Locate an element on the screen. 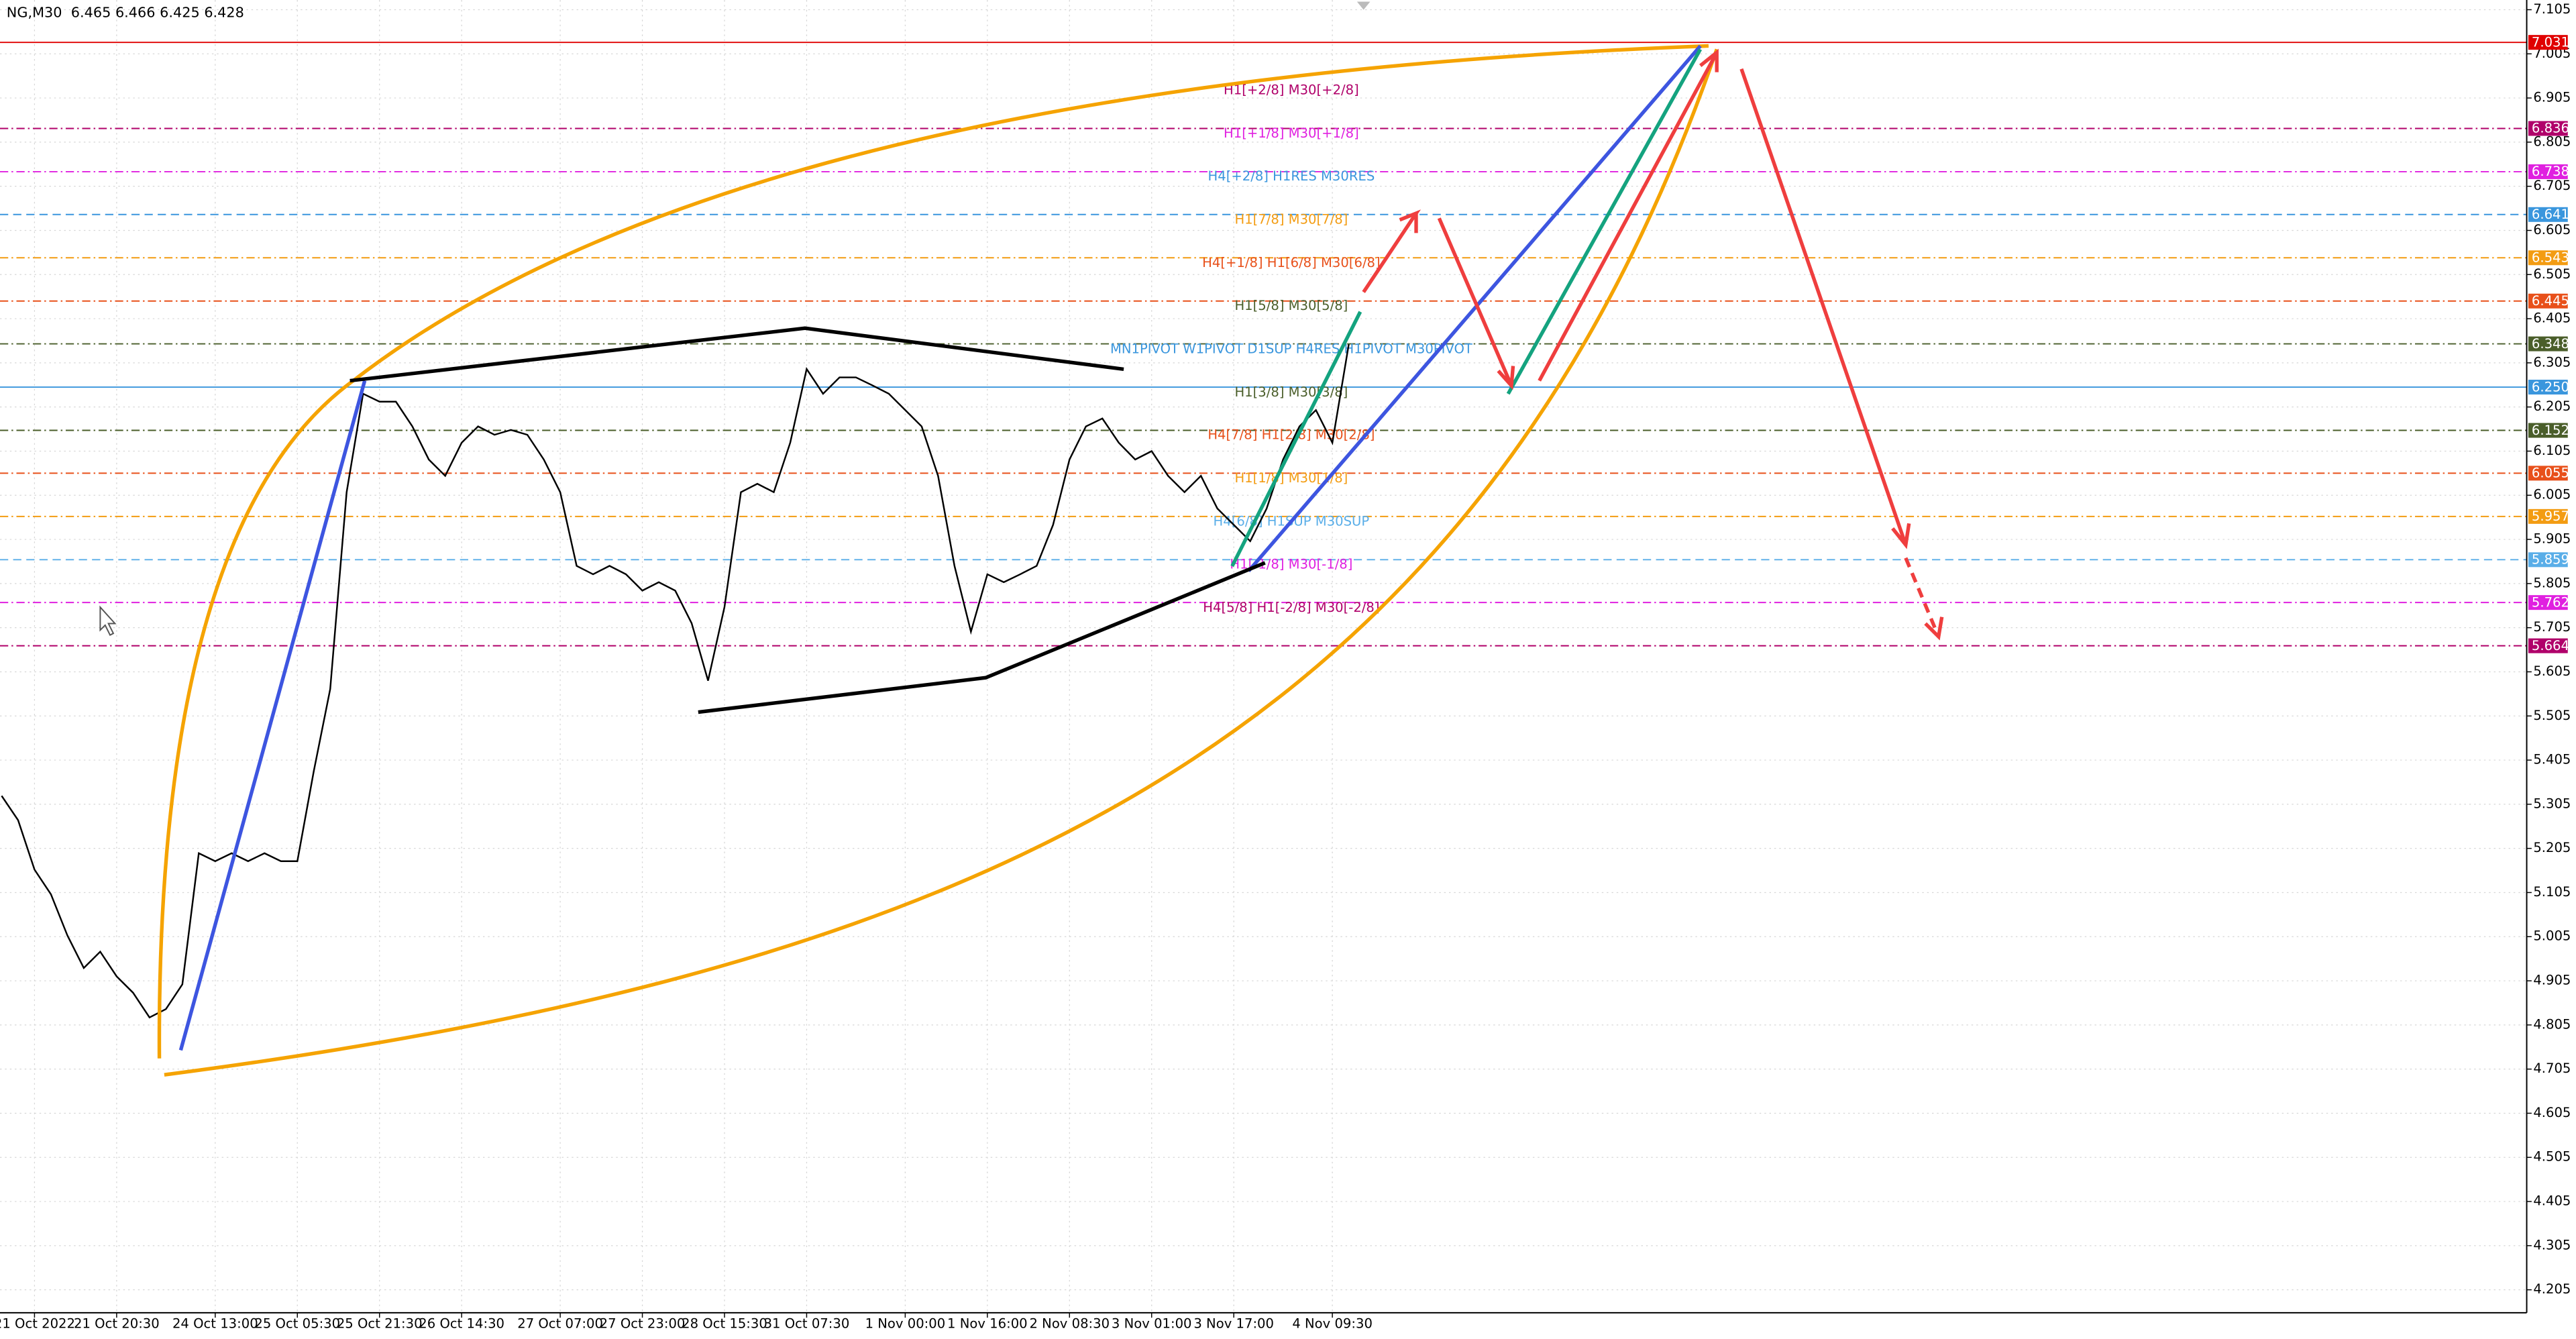 This screenshot has height=1339, width=2576. chart-title: NG,M30 6.465 6.466 6.425 6.428 is located at coordinates (125, 13).